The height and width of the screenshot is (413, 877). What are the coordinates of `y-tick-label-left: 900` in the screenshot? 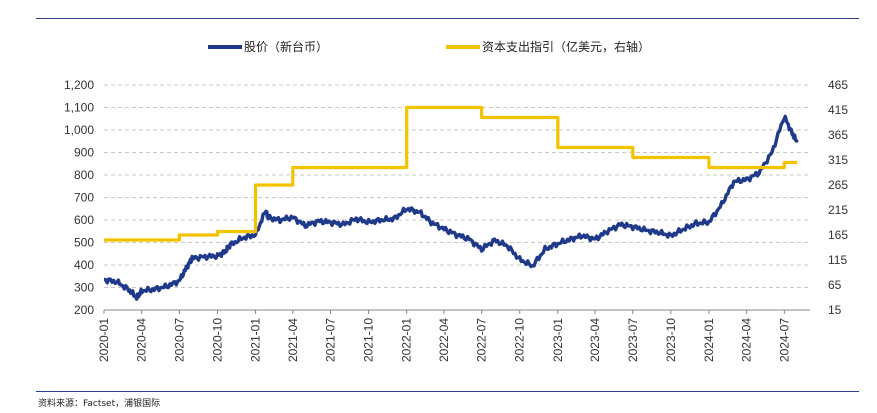 It's located at (84, 153).